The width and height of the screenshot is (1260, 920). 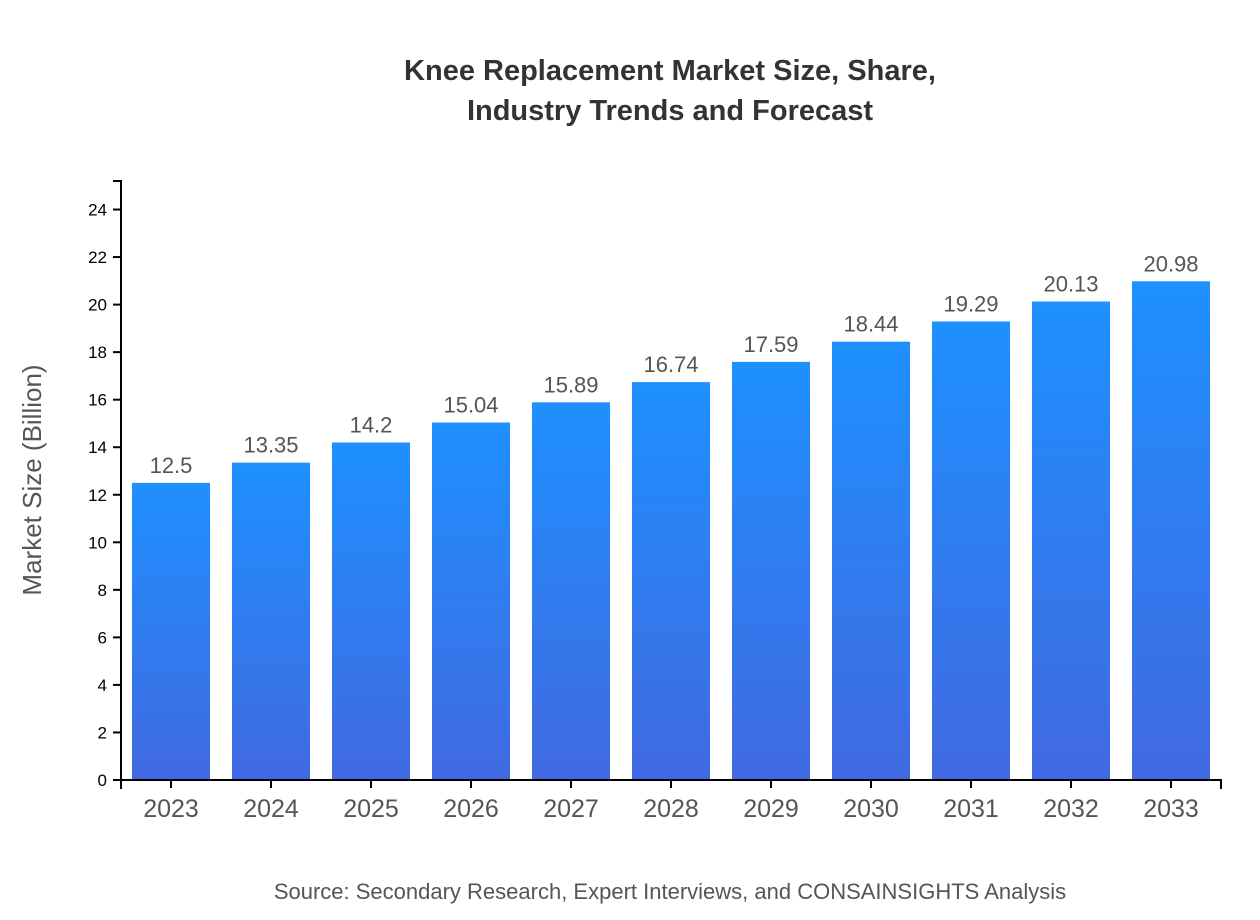 What do you see at coordinates (1071, 540) in the screenshot?
I see `bar-2032` at bounding box center [1071, 540].